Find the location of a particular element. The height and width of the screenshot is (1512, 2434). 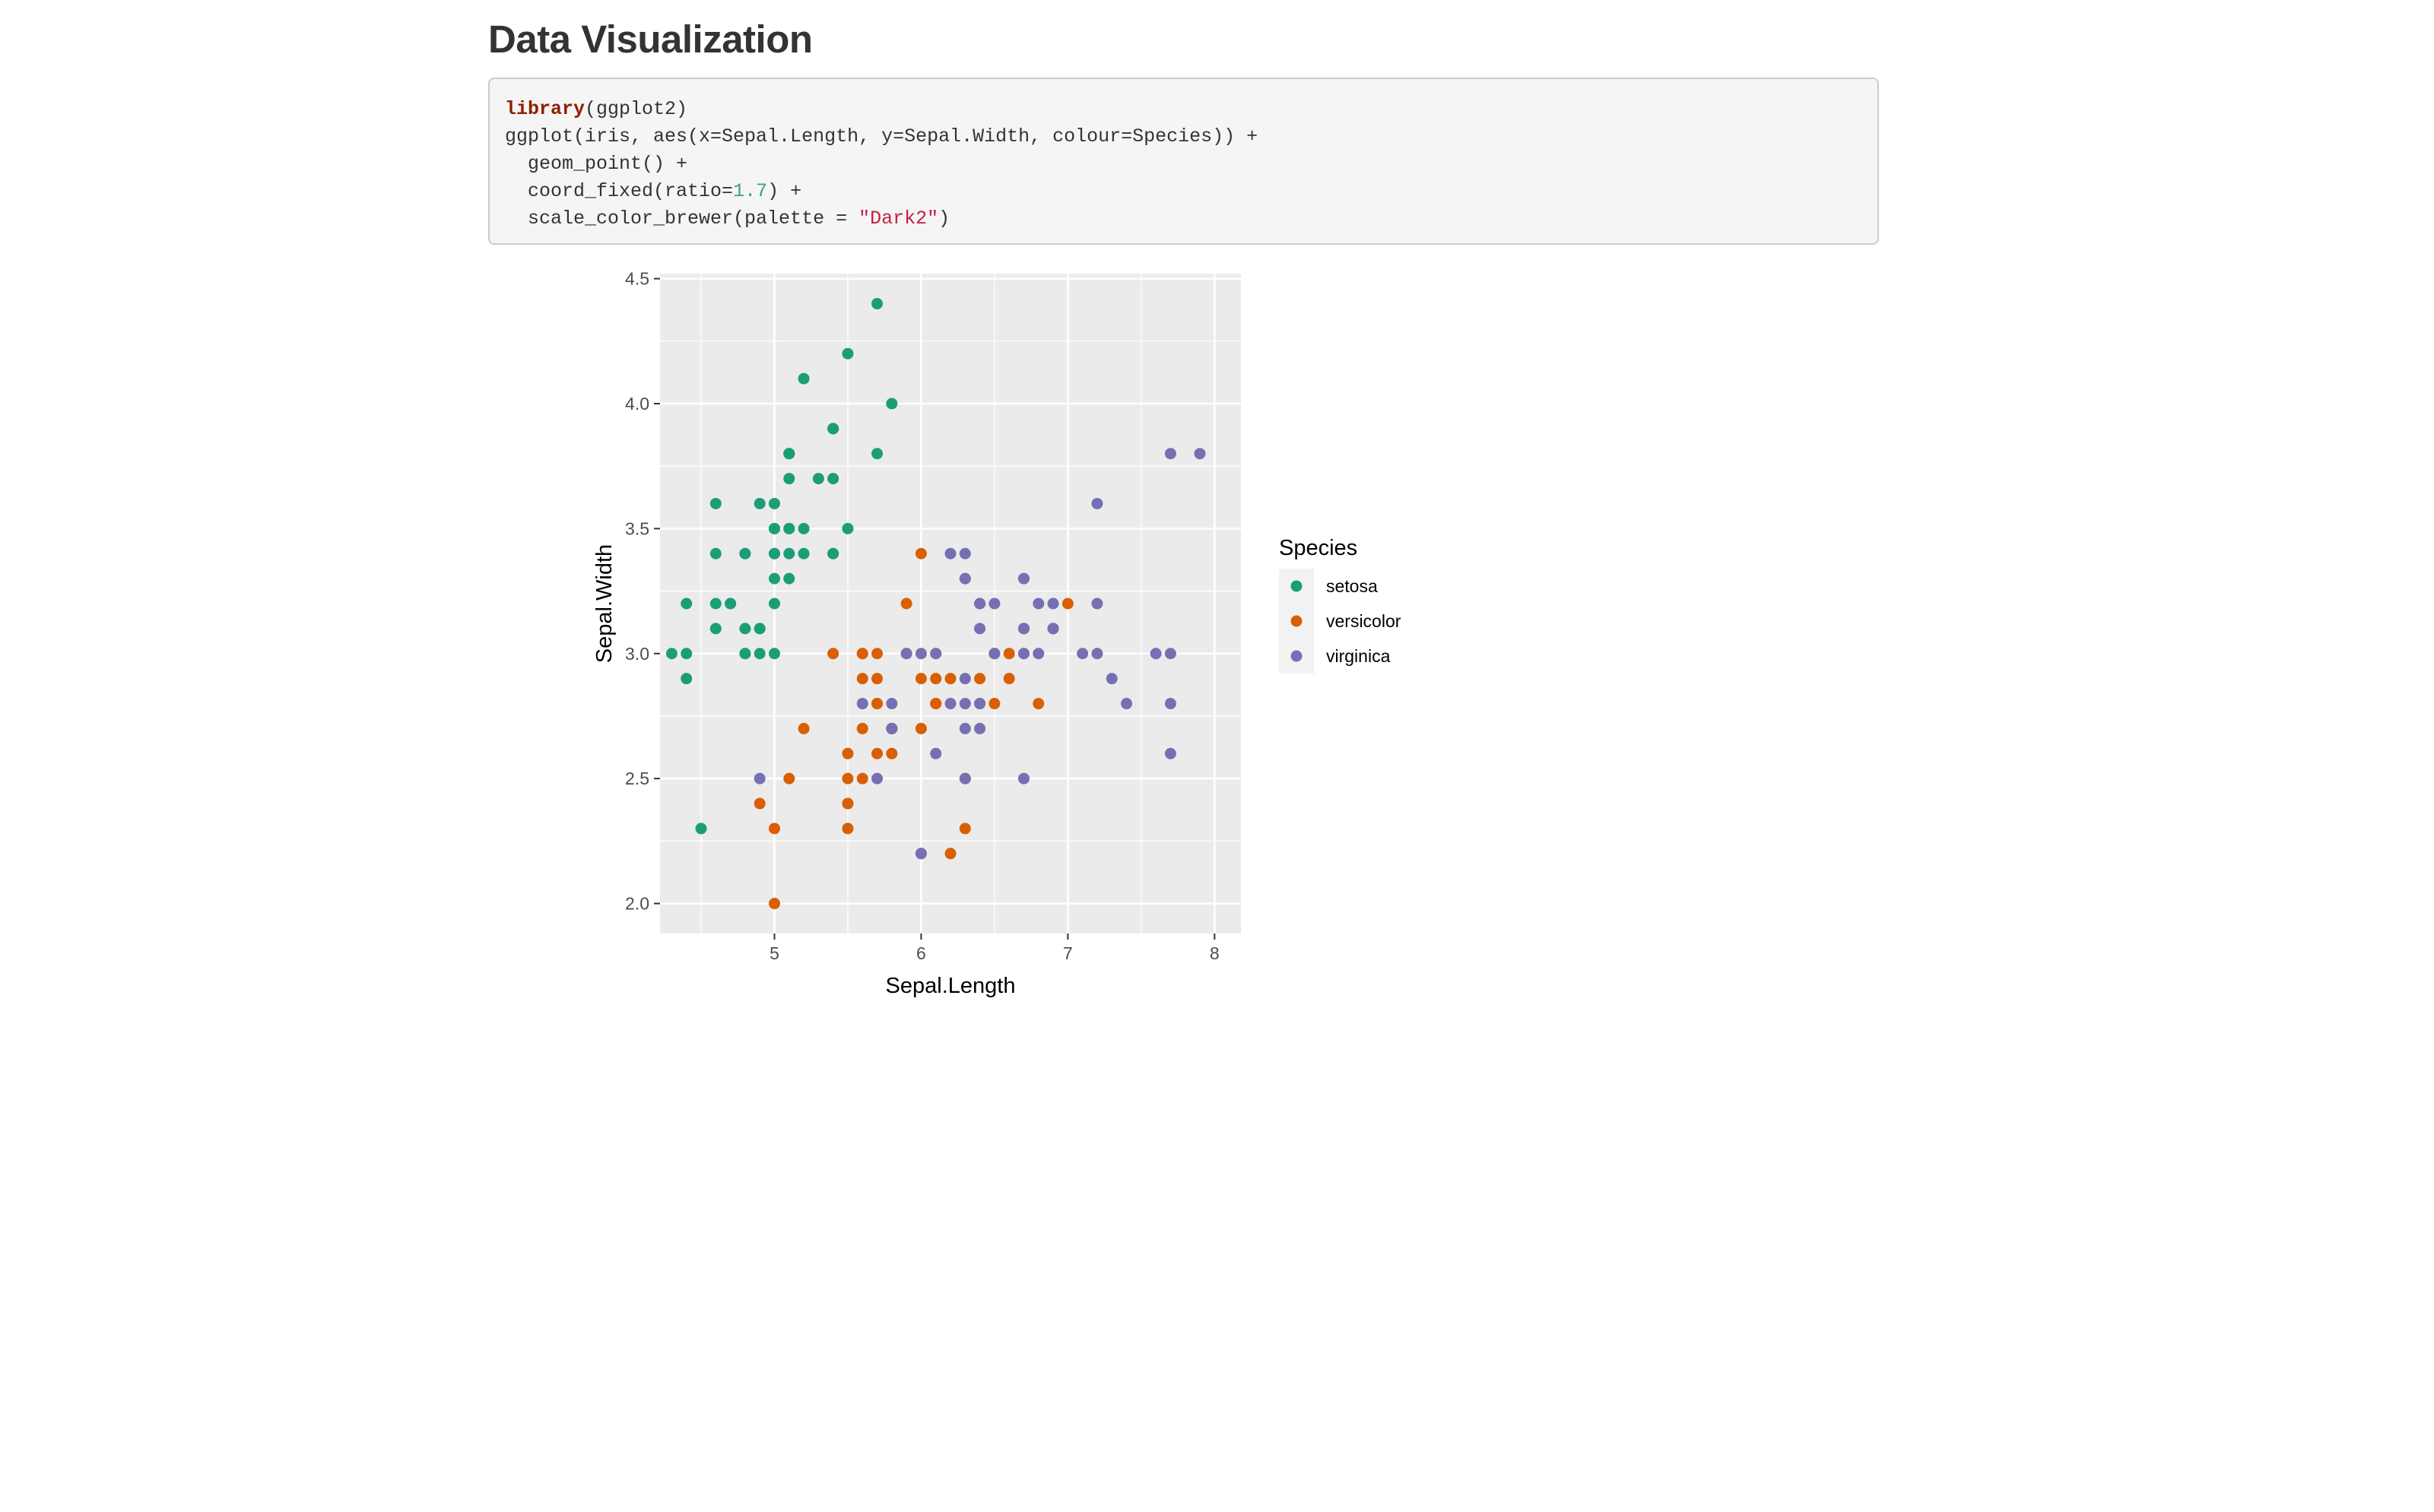

legend-label: versicolor is located at coordinates (1363, 621).